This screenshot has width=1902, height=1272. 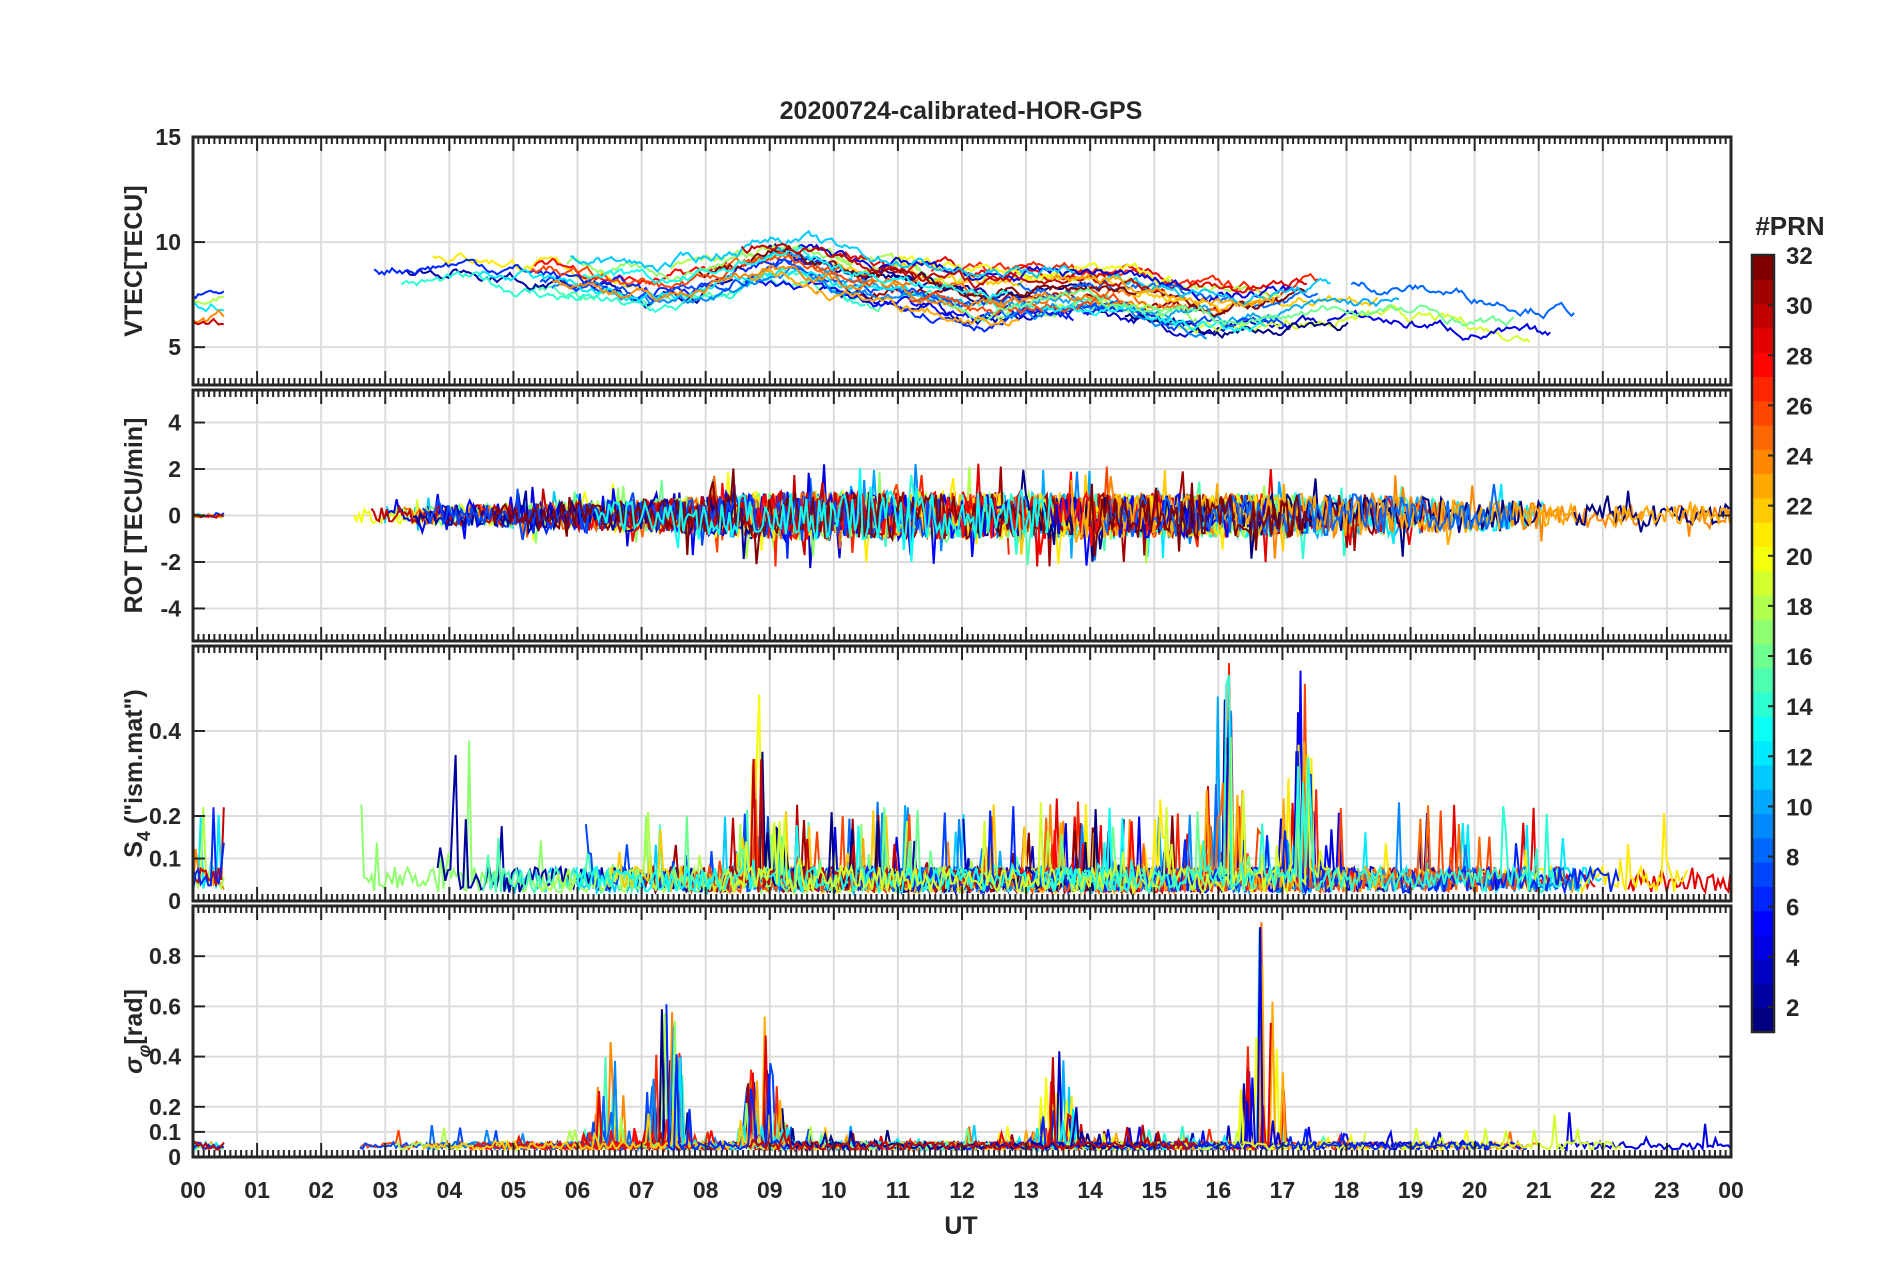 I want to click on y-tick-label: 5, so click(x=174, y=347).